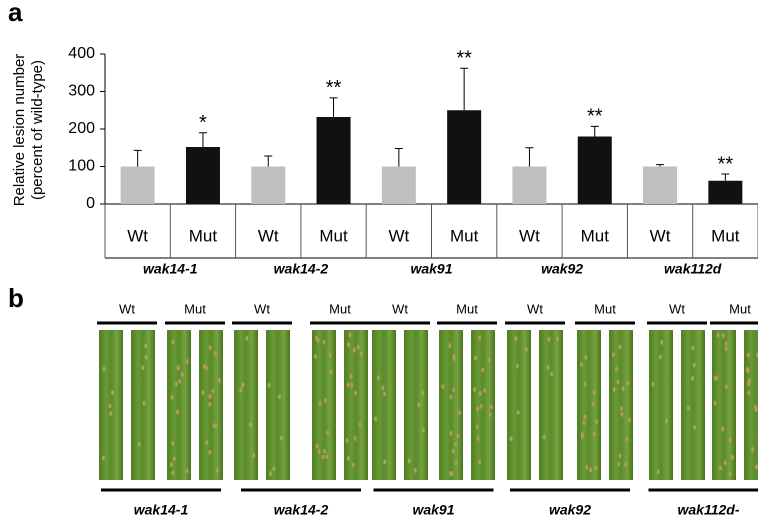 The height and width of the screenshot is (522, 758). Describe the element at coordinates (15, 13) in the screenshot. I see `panel-label: a` at that location.